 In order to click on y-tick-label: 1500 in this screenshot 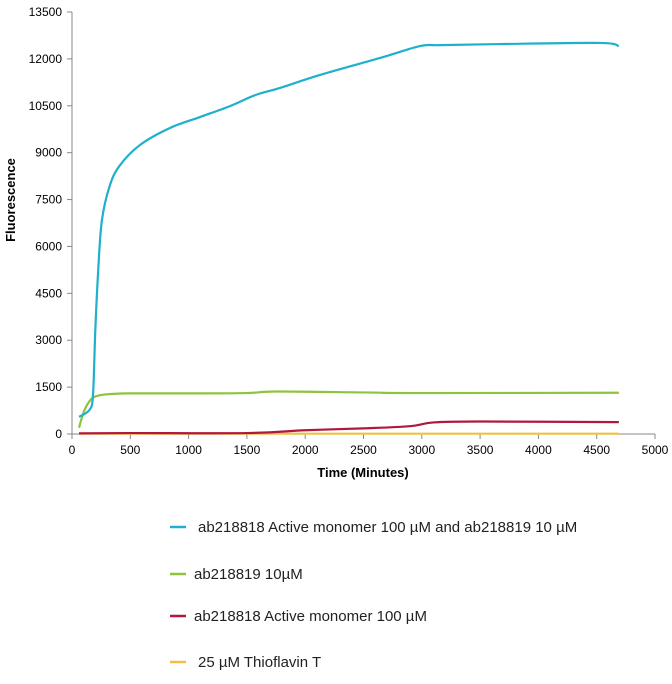, I will do `click(48, 387)`.